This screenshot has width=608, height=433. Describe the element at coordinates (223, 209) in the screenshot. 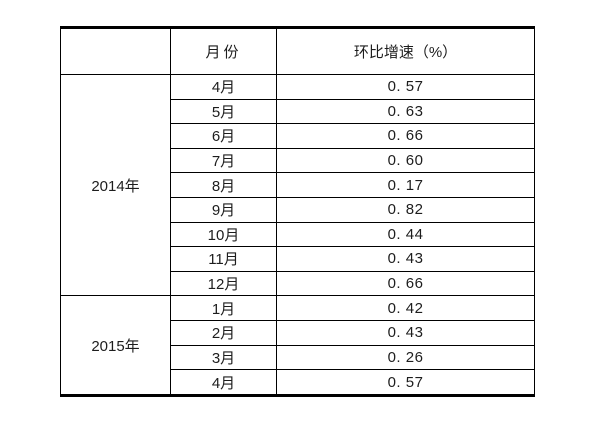

I see `month-cell: 9月` at that location.